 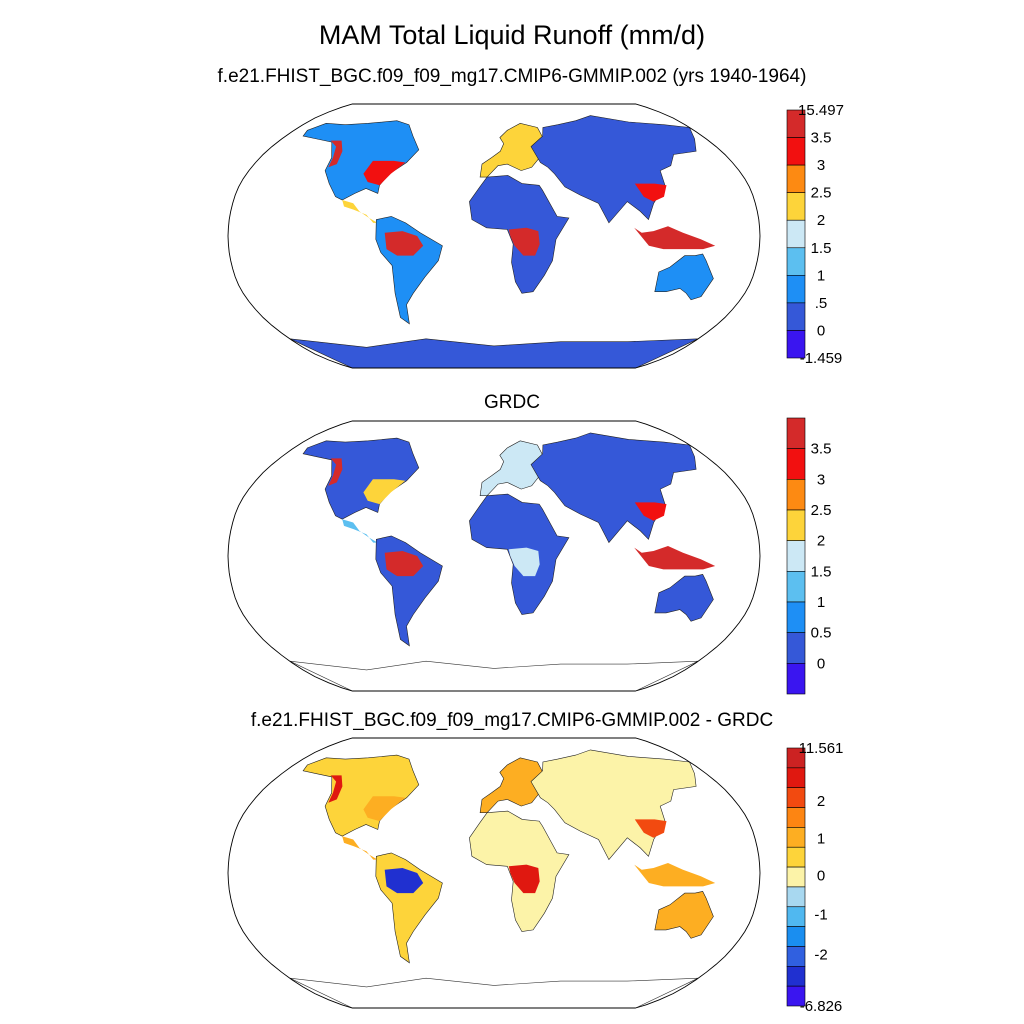 What do you see at coordinates (821, 358) in the screenshot?
I see `colorbar-1-label-0: -1.459` at bounding box center [821, 358].